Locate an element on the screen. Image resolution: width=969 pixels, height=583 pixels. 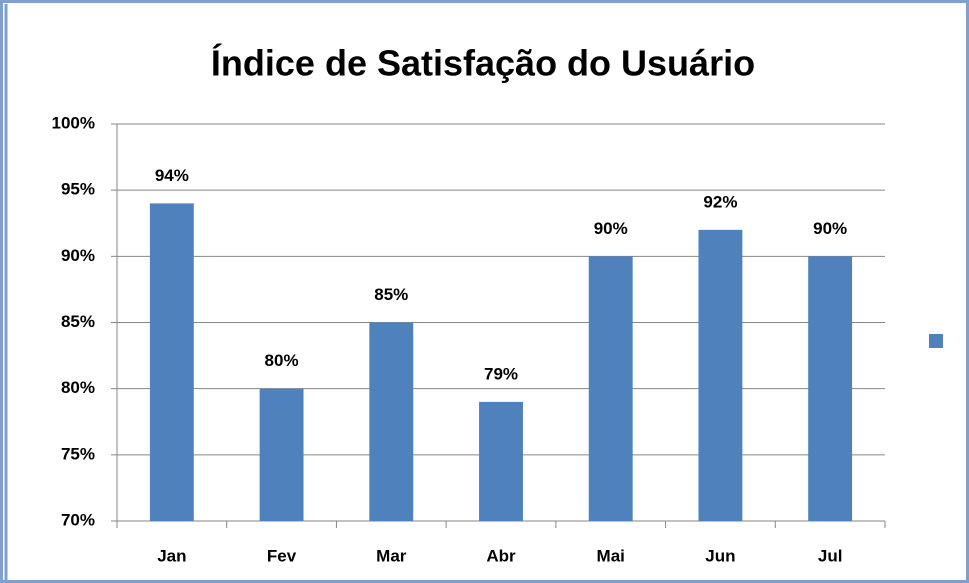
y-tick-label: 95% is located at coordinates (78, 189).